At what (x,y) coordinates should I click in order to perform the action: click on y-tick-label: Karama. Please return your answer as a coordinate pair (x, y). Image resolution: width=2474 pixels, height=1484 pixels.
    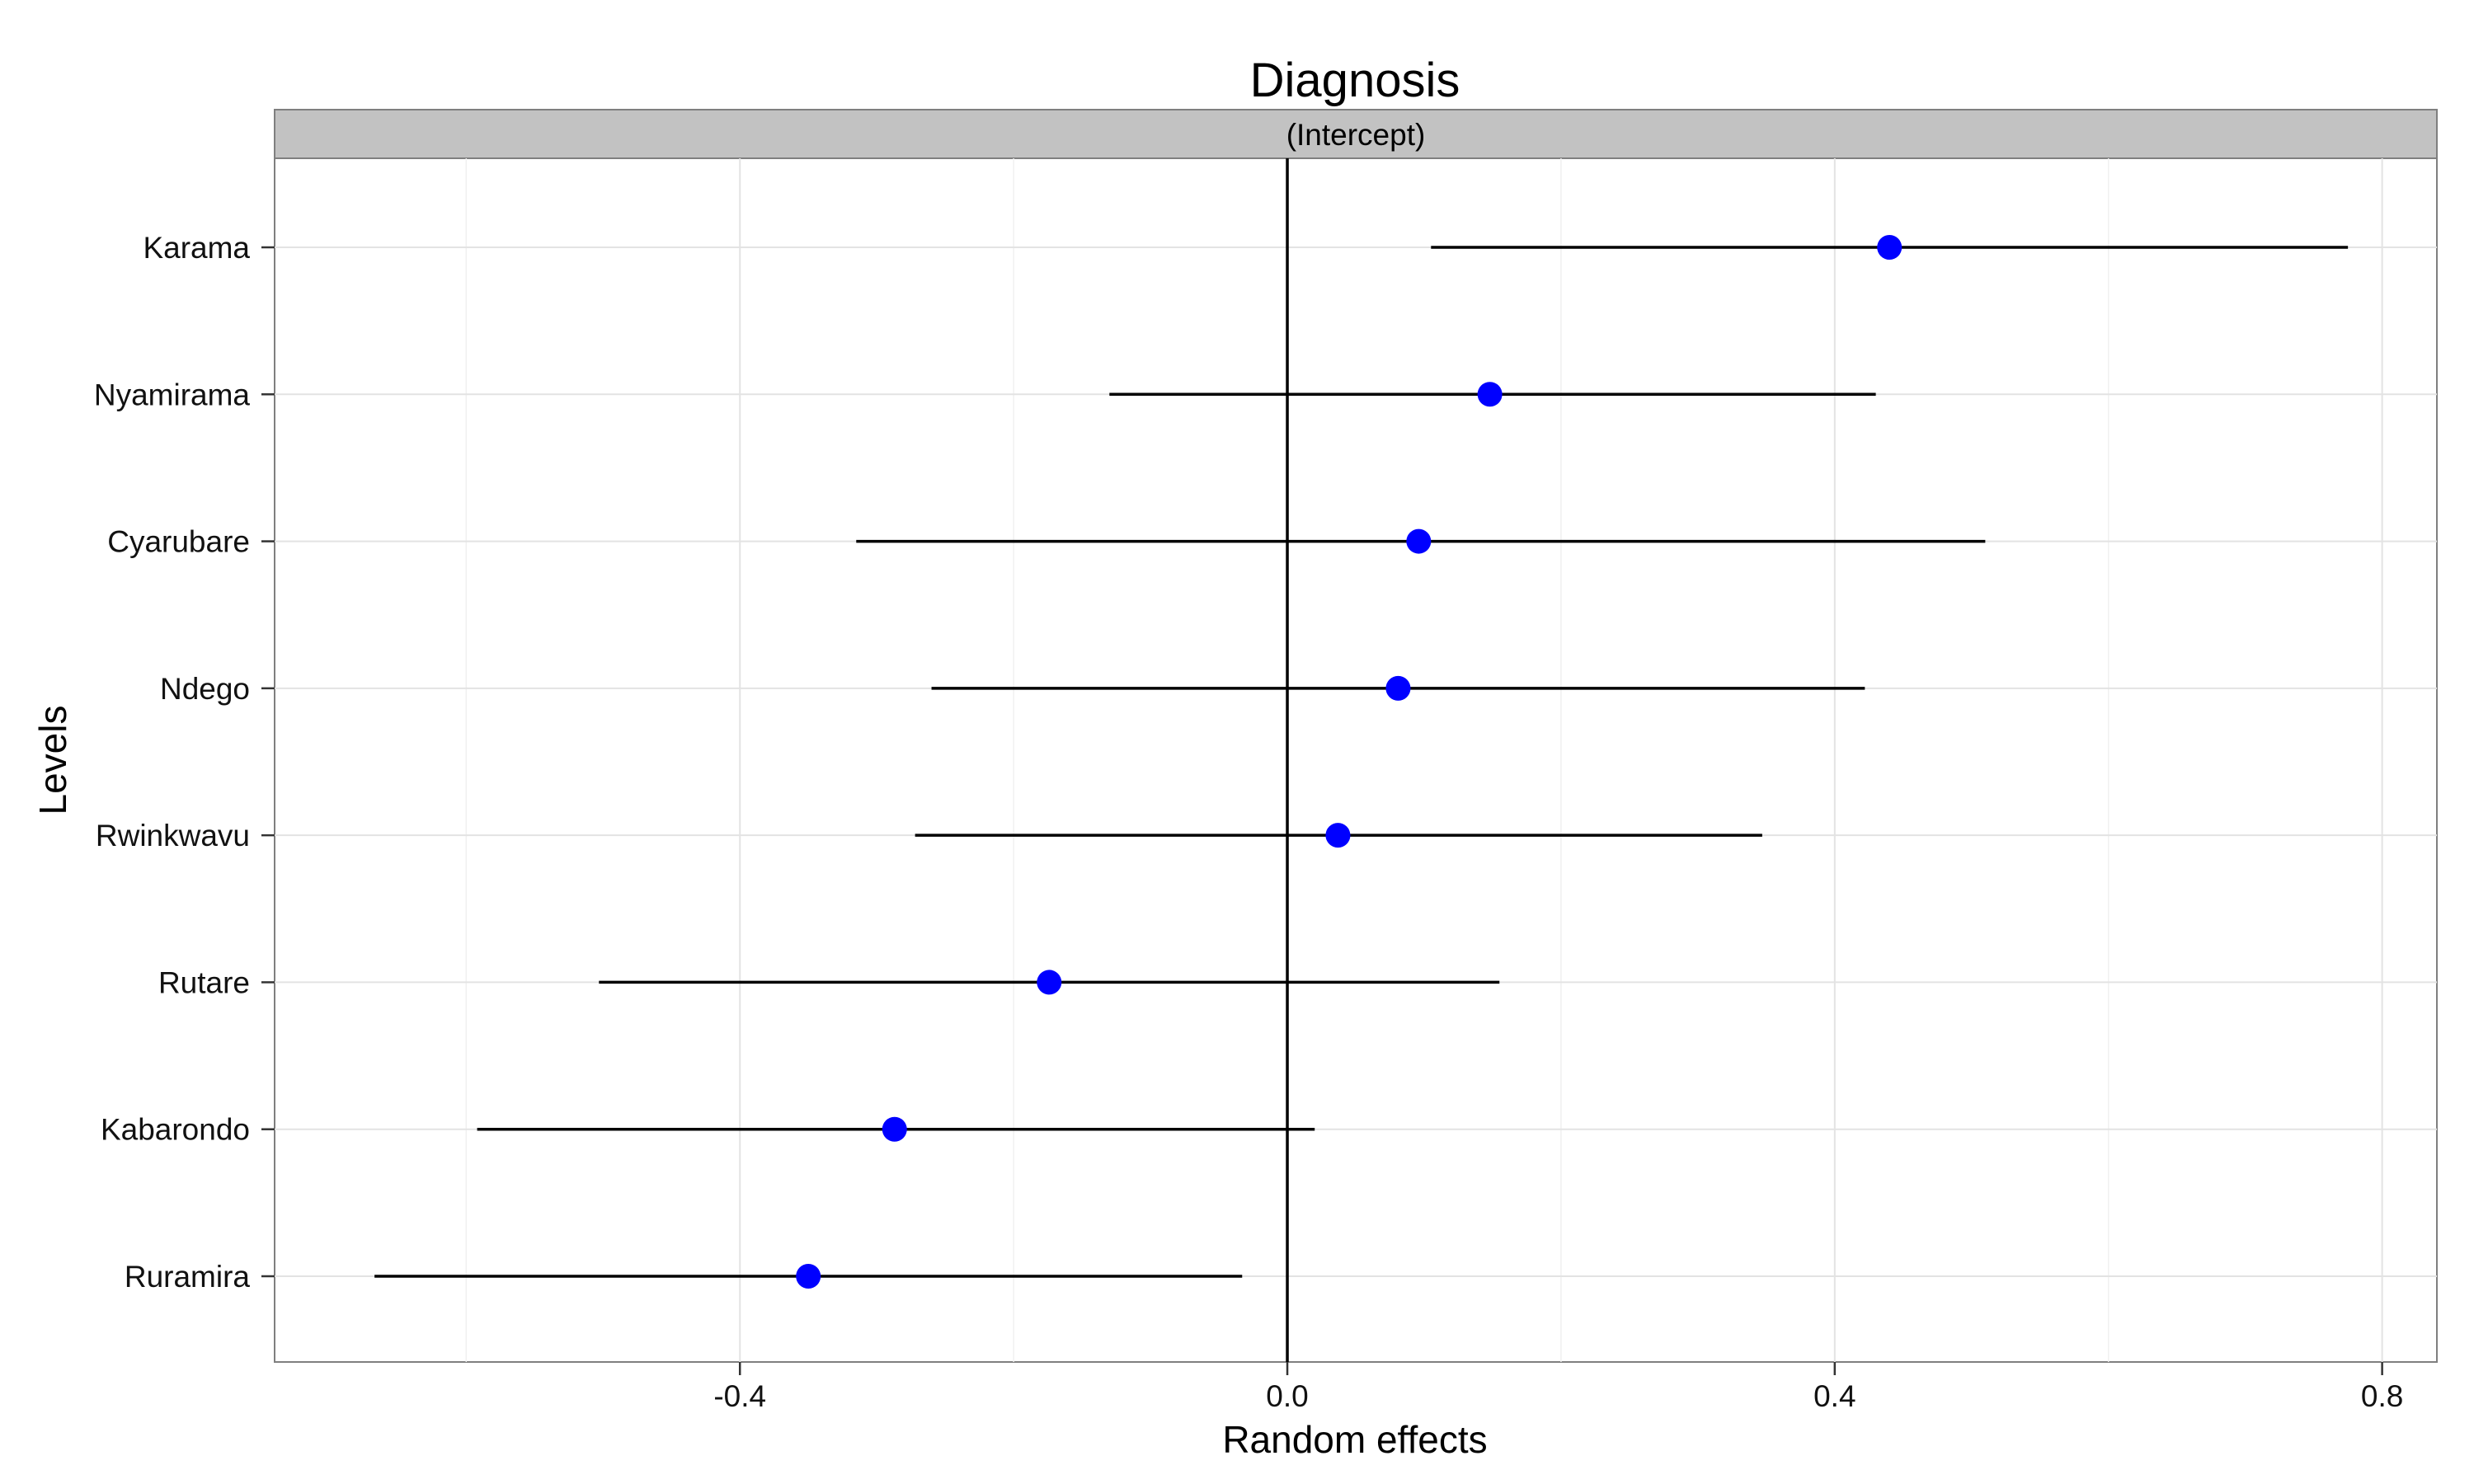
    Looking at the image, I should click on (196, 248).